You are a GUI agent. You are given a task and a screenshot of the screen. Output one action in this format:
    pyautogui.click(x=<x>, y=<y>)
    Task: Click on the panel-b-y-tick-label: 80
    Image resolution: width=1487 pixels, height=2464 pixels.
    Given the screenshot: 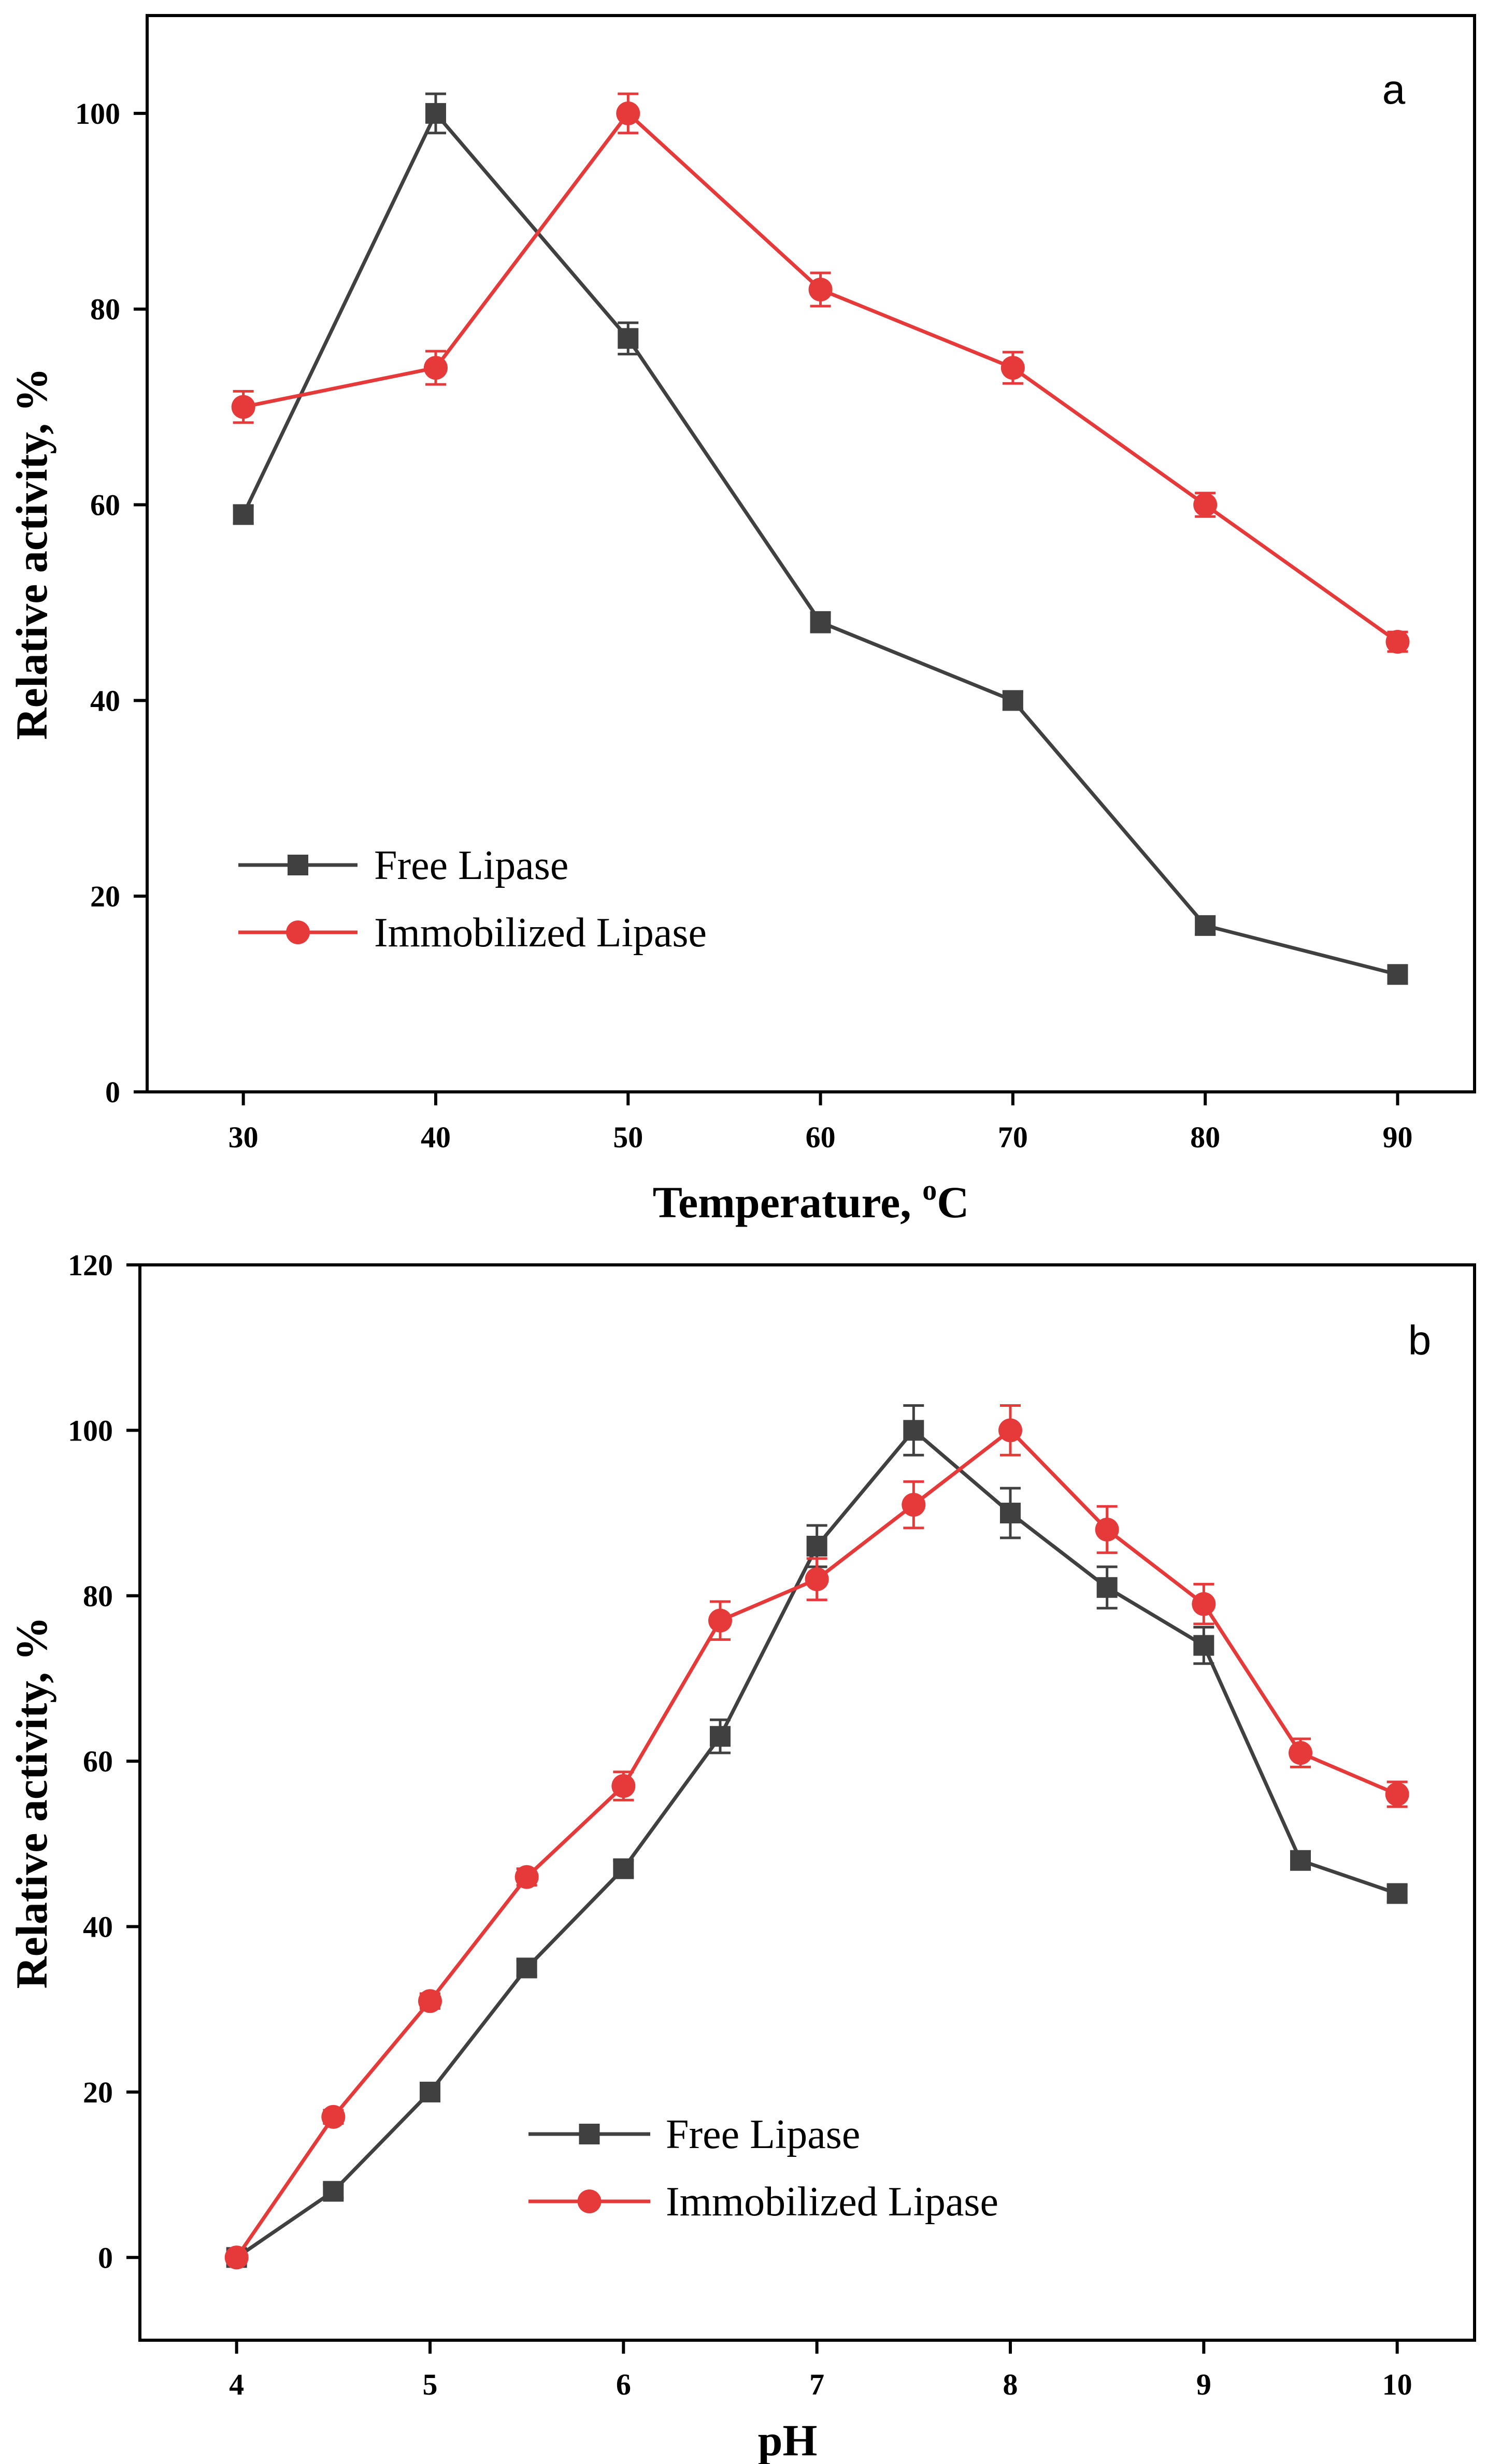 What is the action you would take?
    pyautogui.click(x=98, y=1596)
    